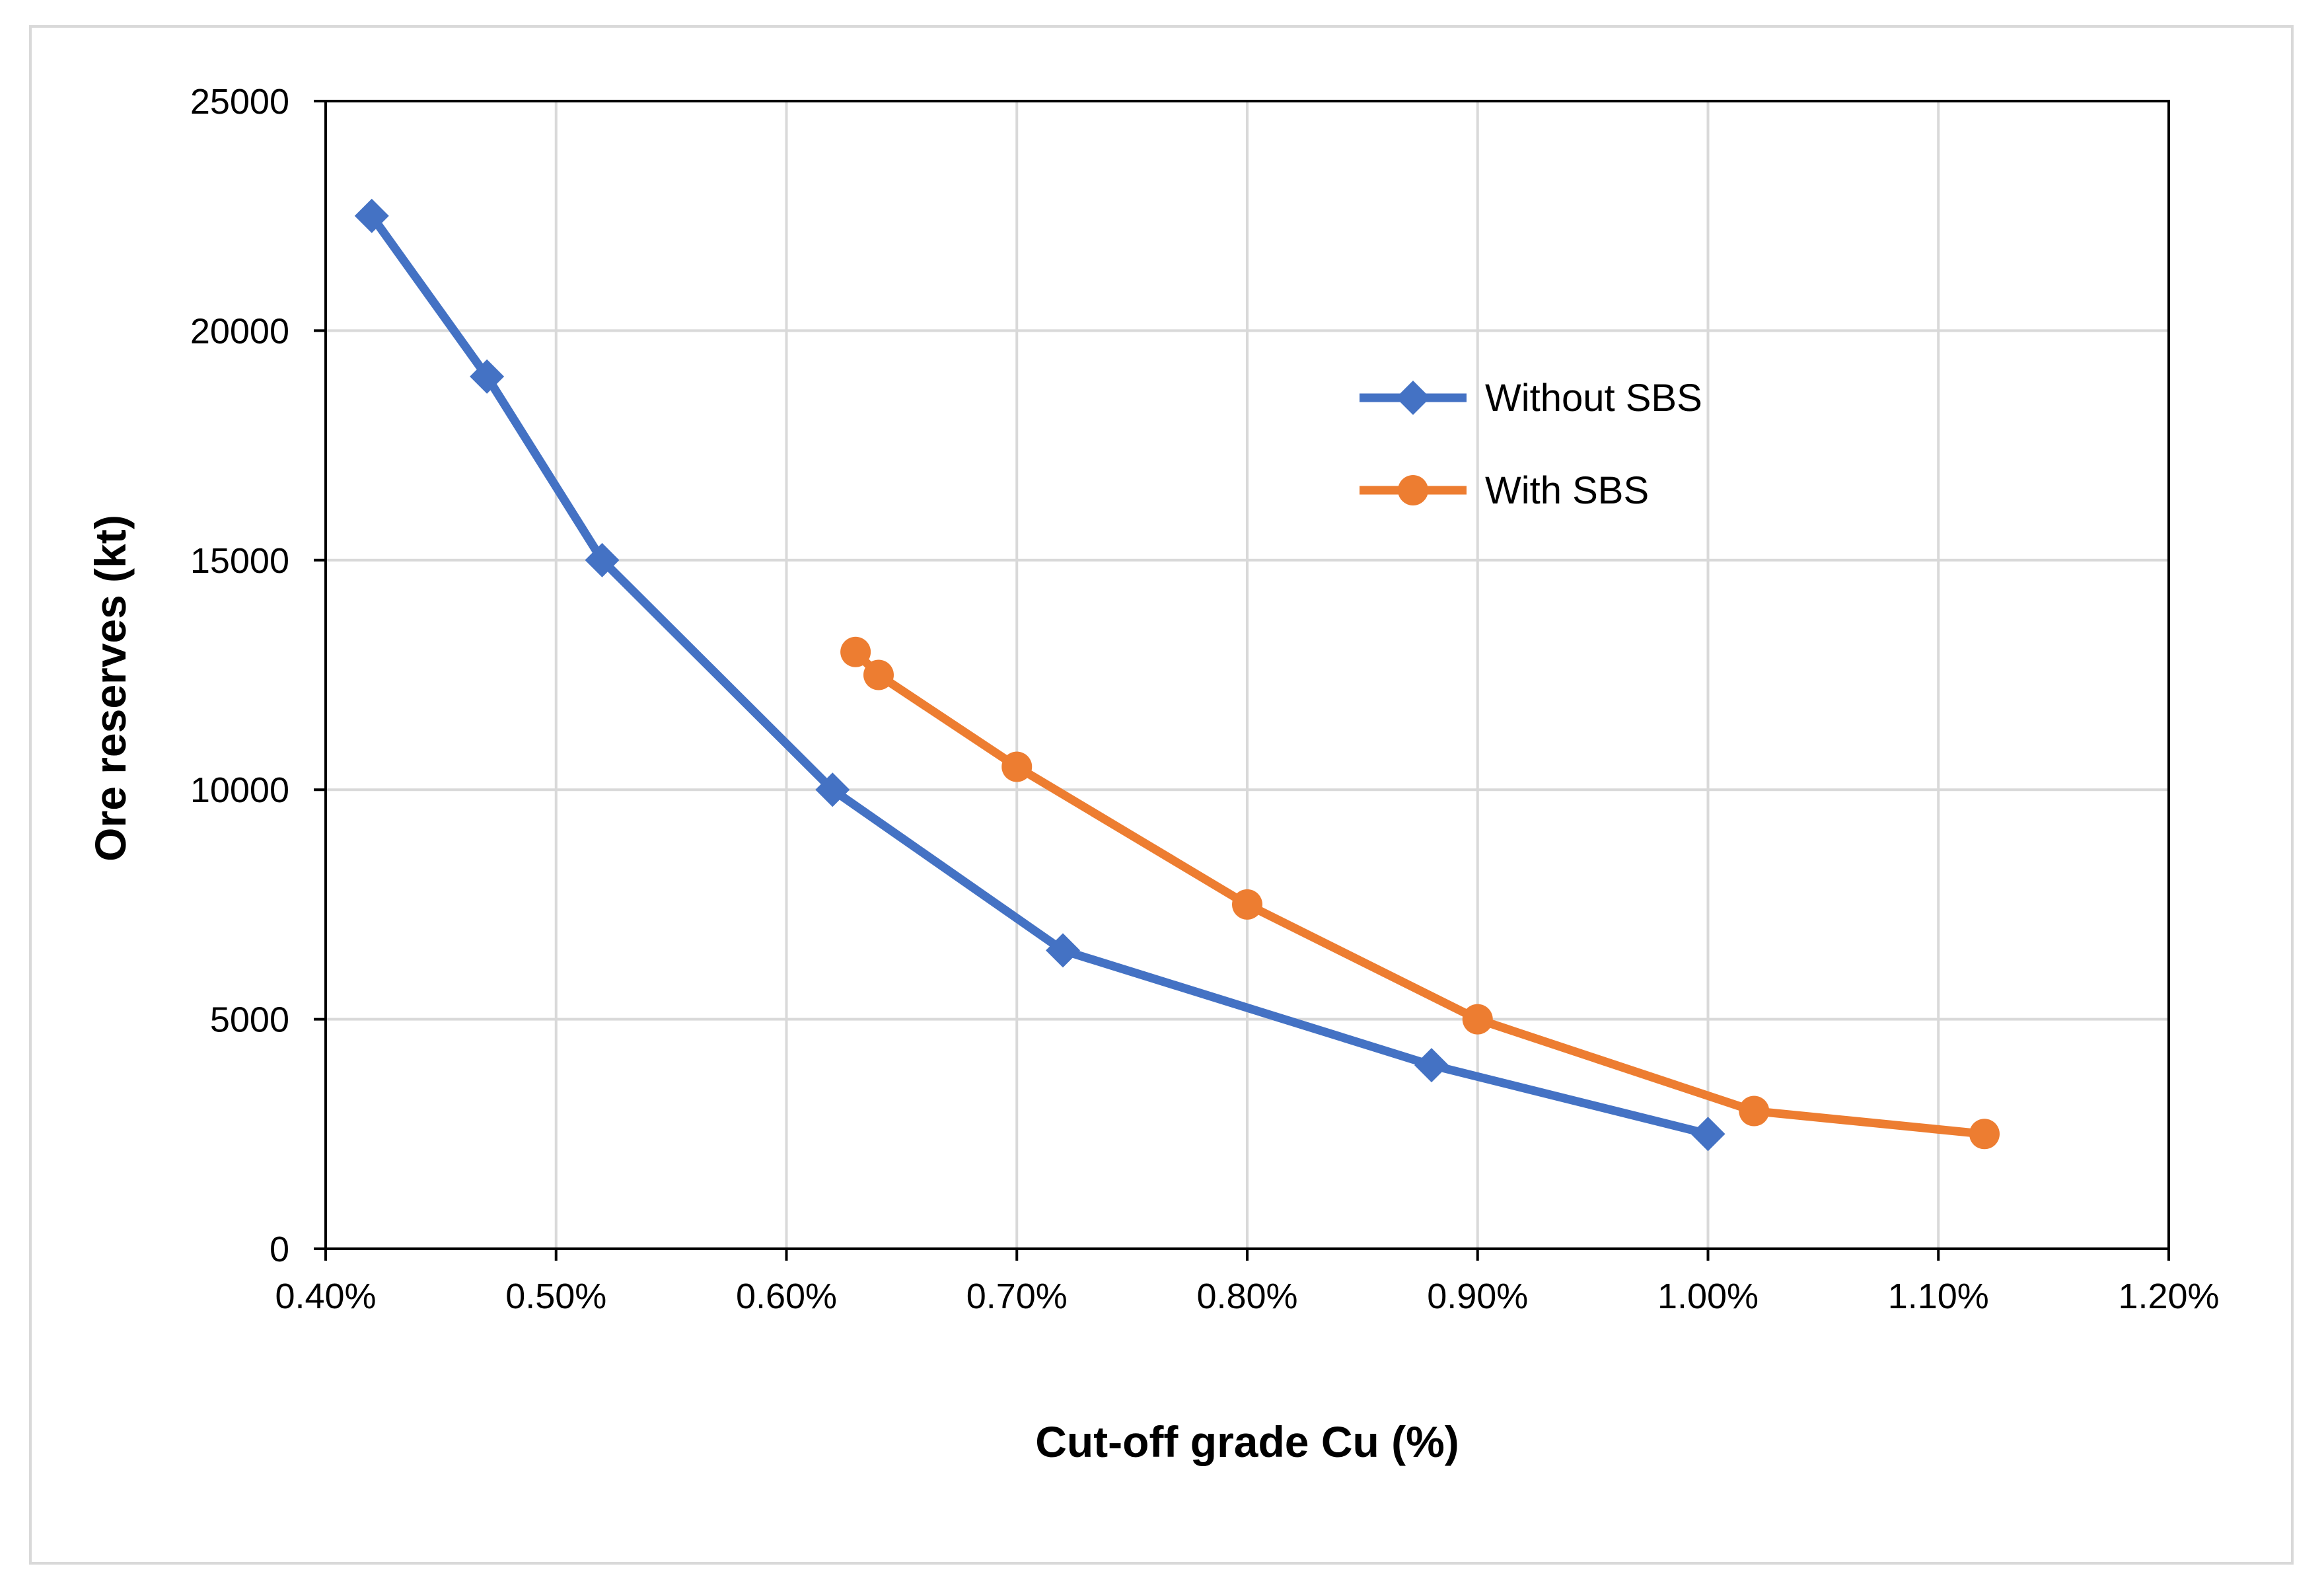  Describe the element at coordinates (239, 790) in the screenshot. I see `y-tick-label: 10000` at that location.